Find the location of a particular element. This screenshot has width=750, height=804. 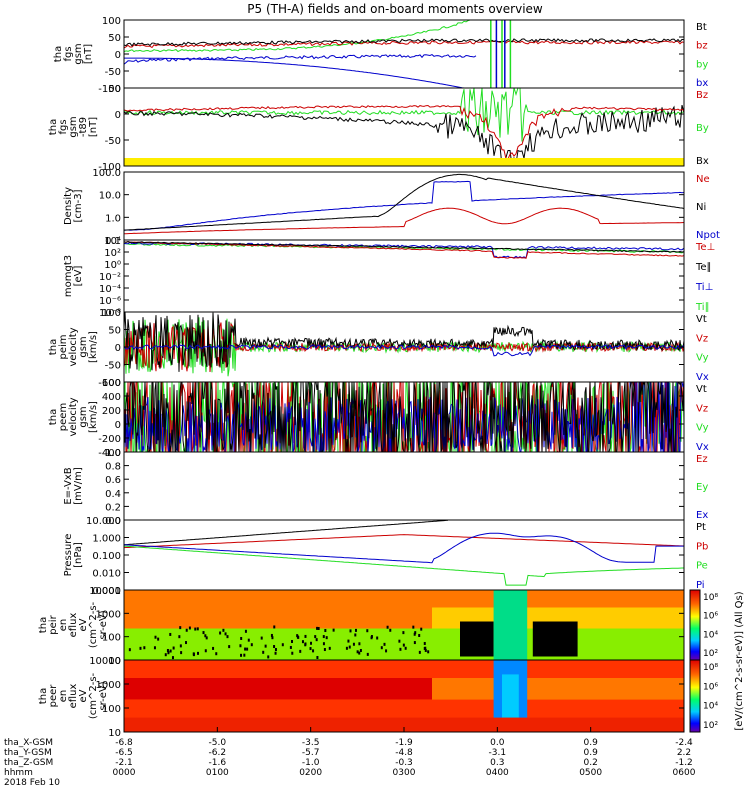

y-tick-label: 10.000 is located at coordinates (103, 521).